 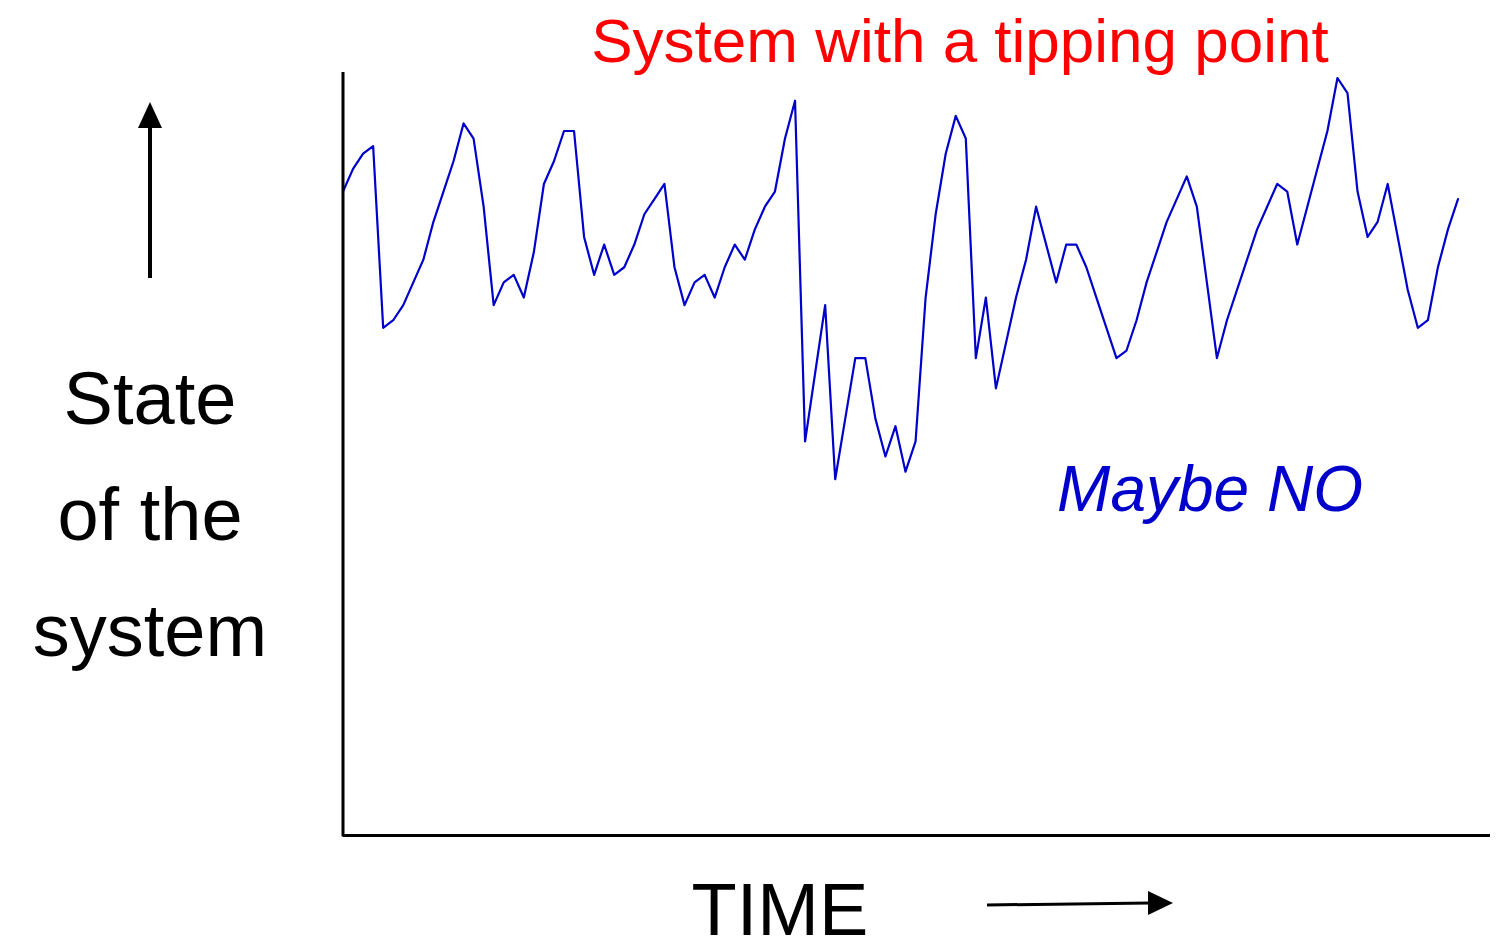 What do you see at coordinates (150, 514) in the screenshot?
I see `y-axis-title: State of the system` at bounding box center [150, 514].